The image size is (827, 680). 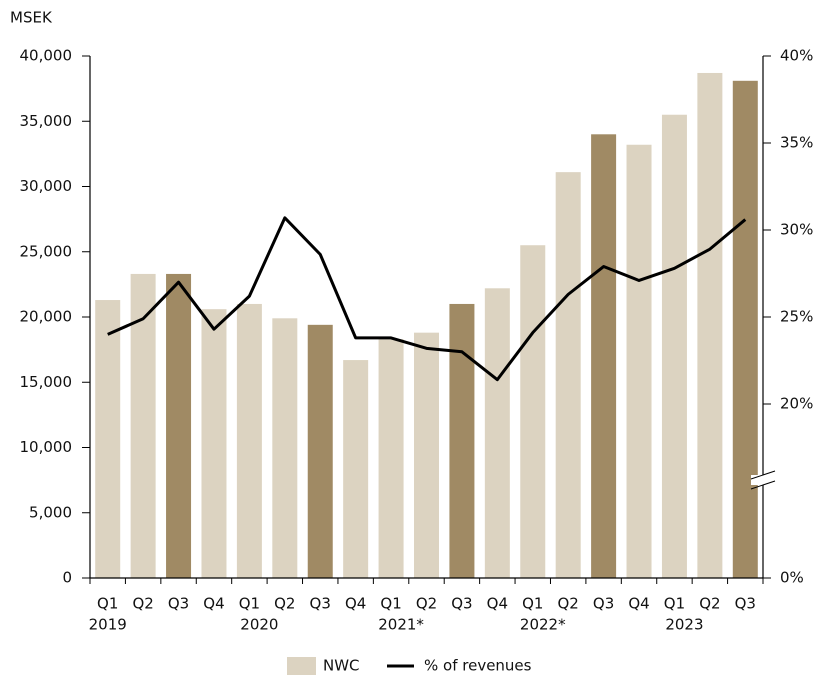 I want to click on y-tick-label: 10,000, so click(x=46, y=447).